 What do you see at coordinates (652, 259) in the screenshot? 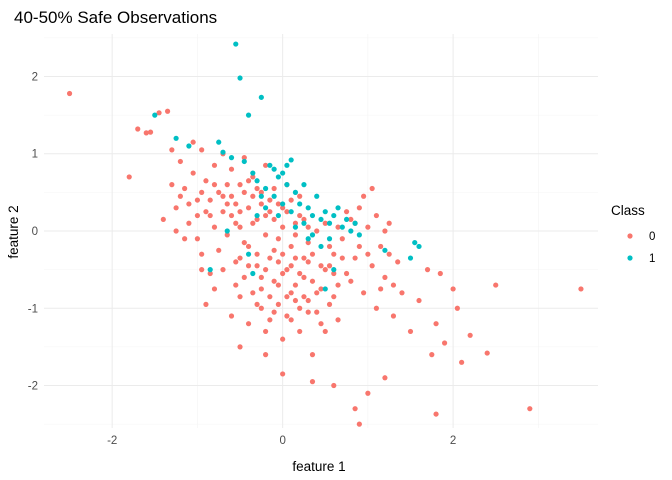
I see `legend-label-1: 1` at bounding box center [652, 259].